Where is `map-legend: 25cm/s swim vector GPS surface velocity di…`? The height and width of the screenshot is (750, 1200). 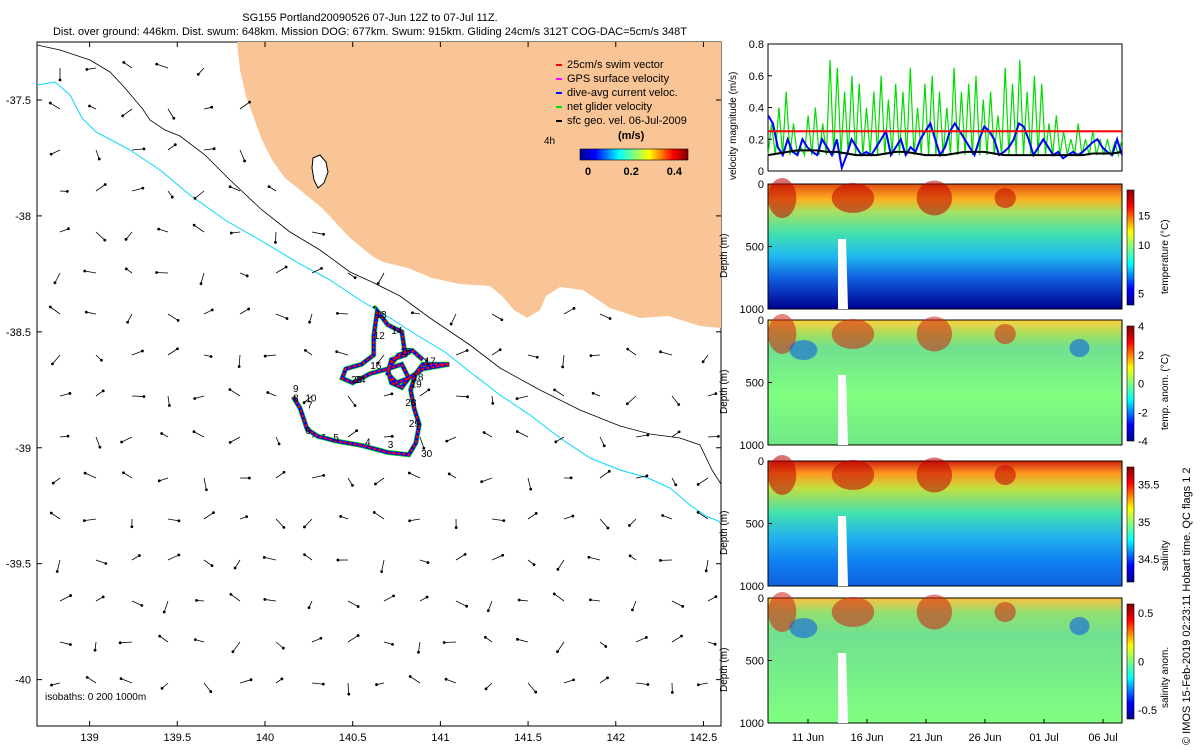 map-legend: 25cm/s swim vector GPS surface velocity di… is located at coordinates (621, 93).